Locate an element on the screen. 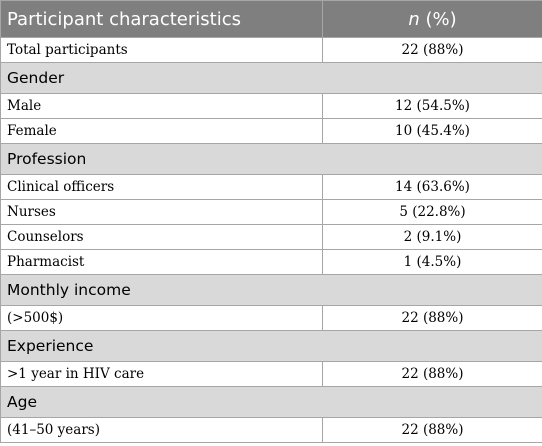  row-label: Total participants is located at coordinates (161, 50).